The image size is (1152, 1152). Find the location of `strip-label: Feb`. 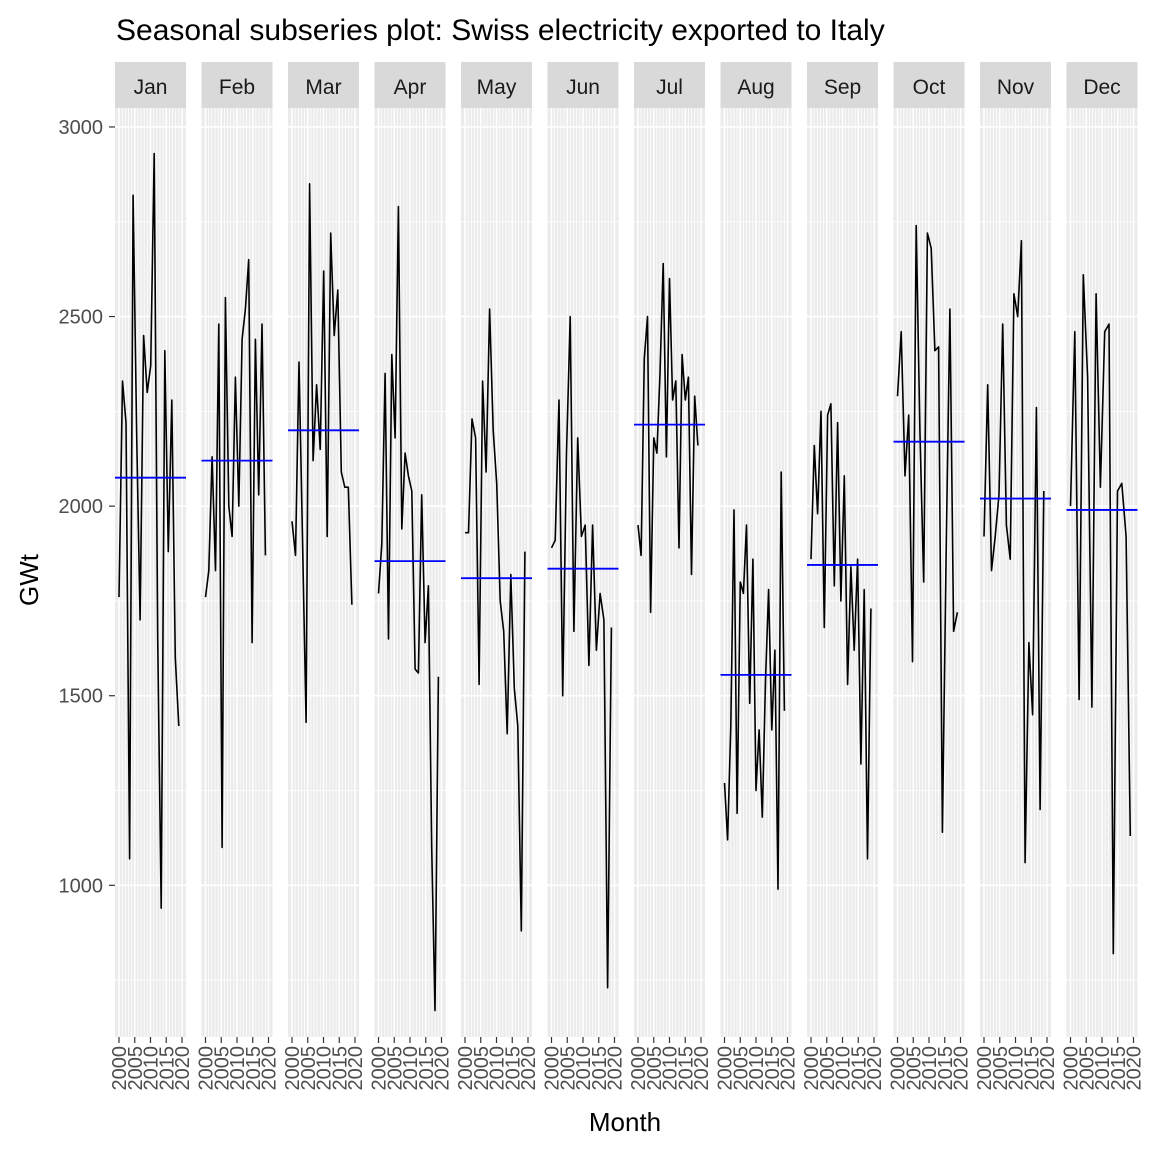

strip-label: Feb is located at coordinates (237, 87).